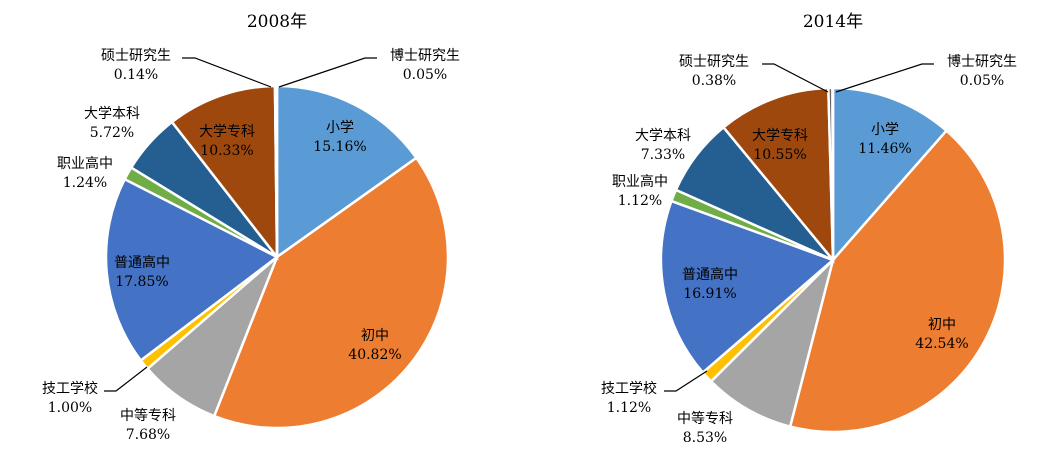 This screenshot has width=1037, height=467. Describe the element at coordinates (686, 381) in the screenshot. I see `leader-line-technical-school-2014` at that location.